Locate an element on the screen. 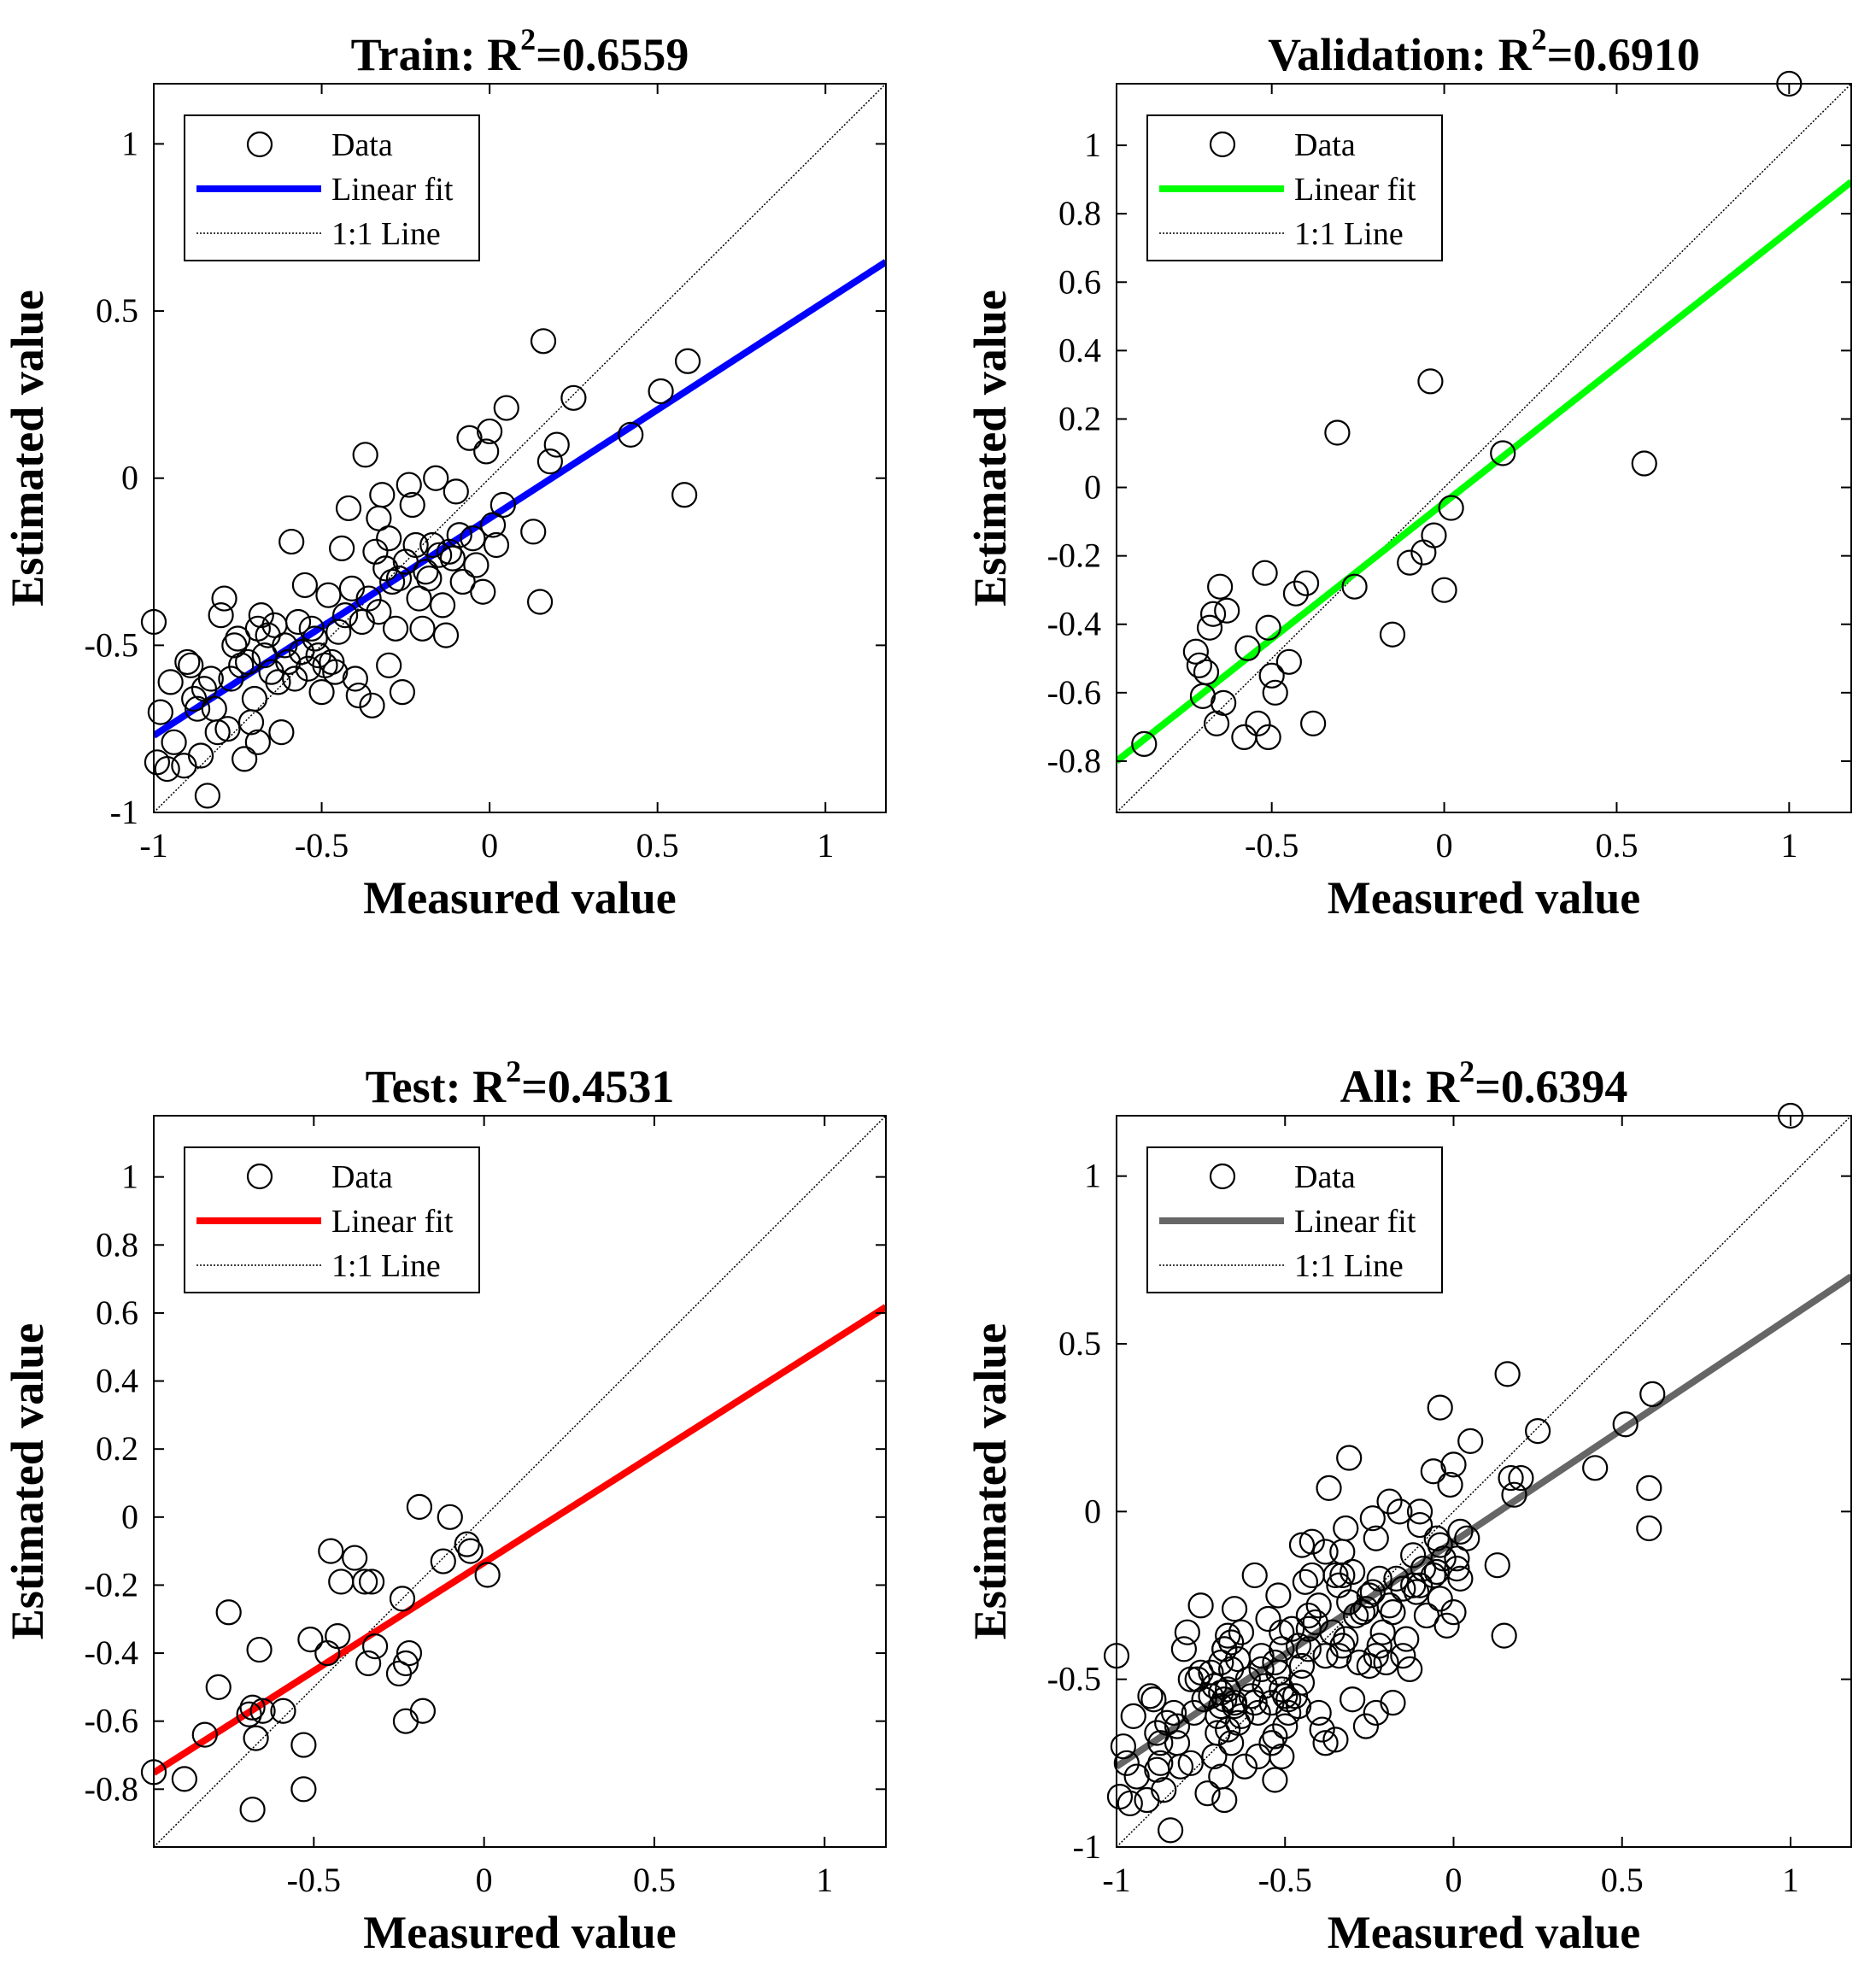  y-tick-label: -0.4 is located at coordinates (1074, 624).